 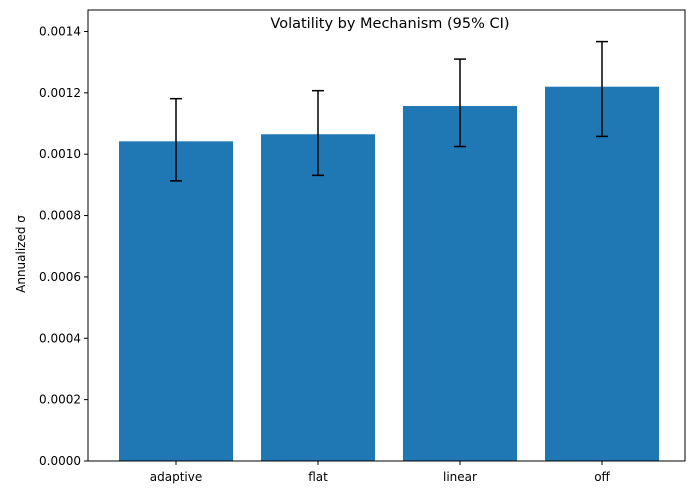 What do you see at coordinates (60, 31) in the screenshot?
I see `y-tick-label: 0.0014` at bounding box center [60, 31].